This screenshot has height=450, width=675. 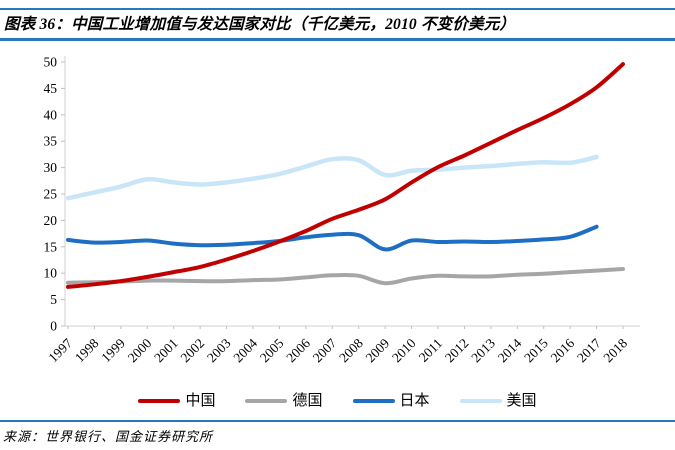 I want to click on source-text: 来源：世界银行、国金证券研究所, so click(x=108, y=436).